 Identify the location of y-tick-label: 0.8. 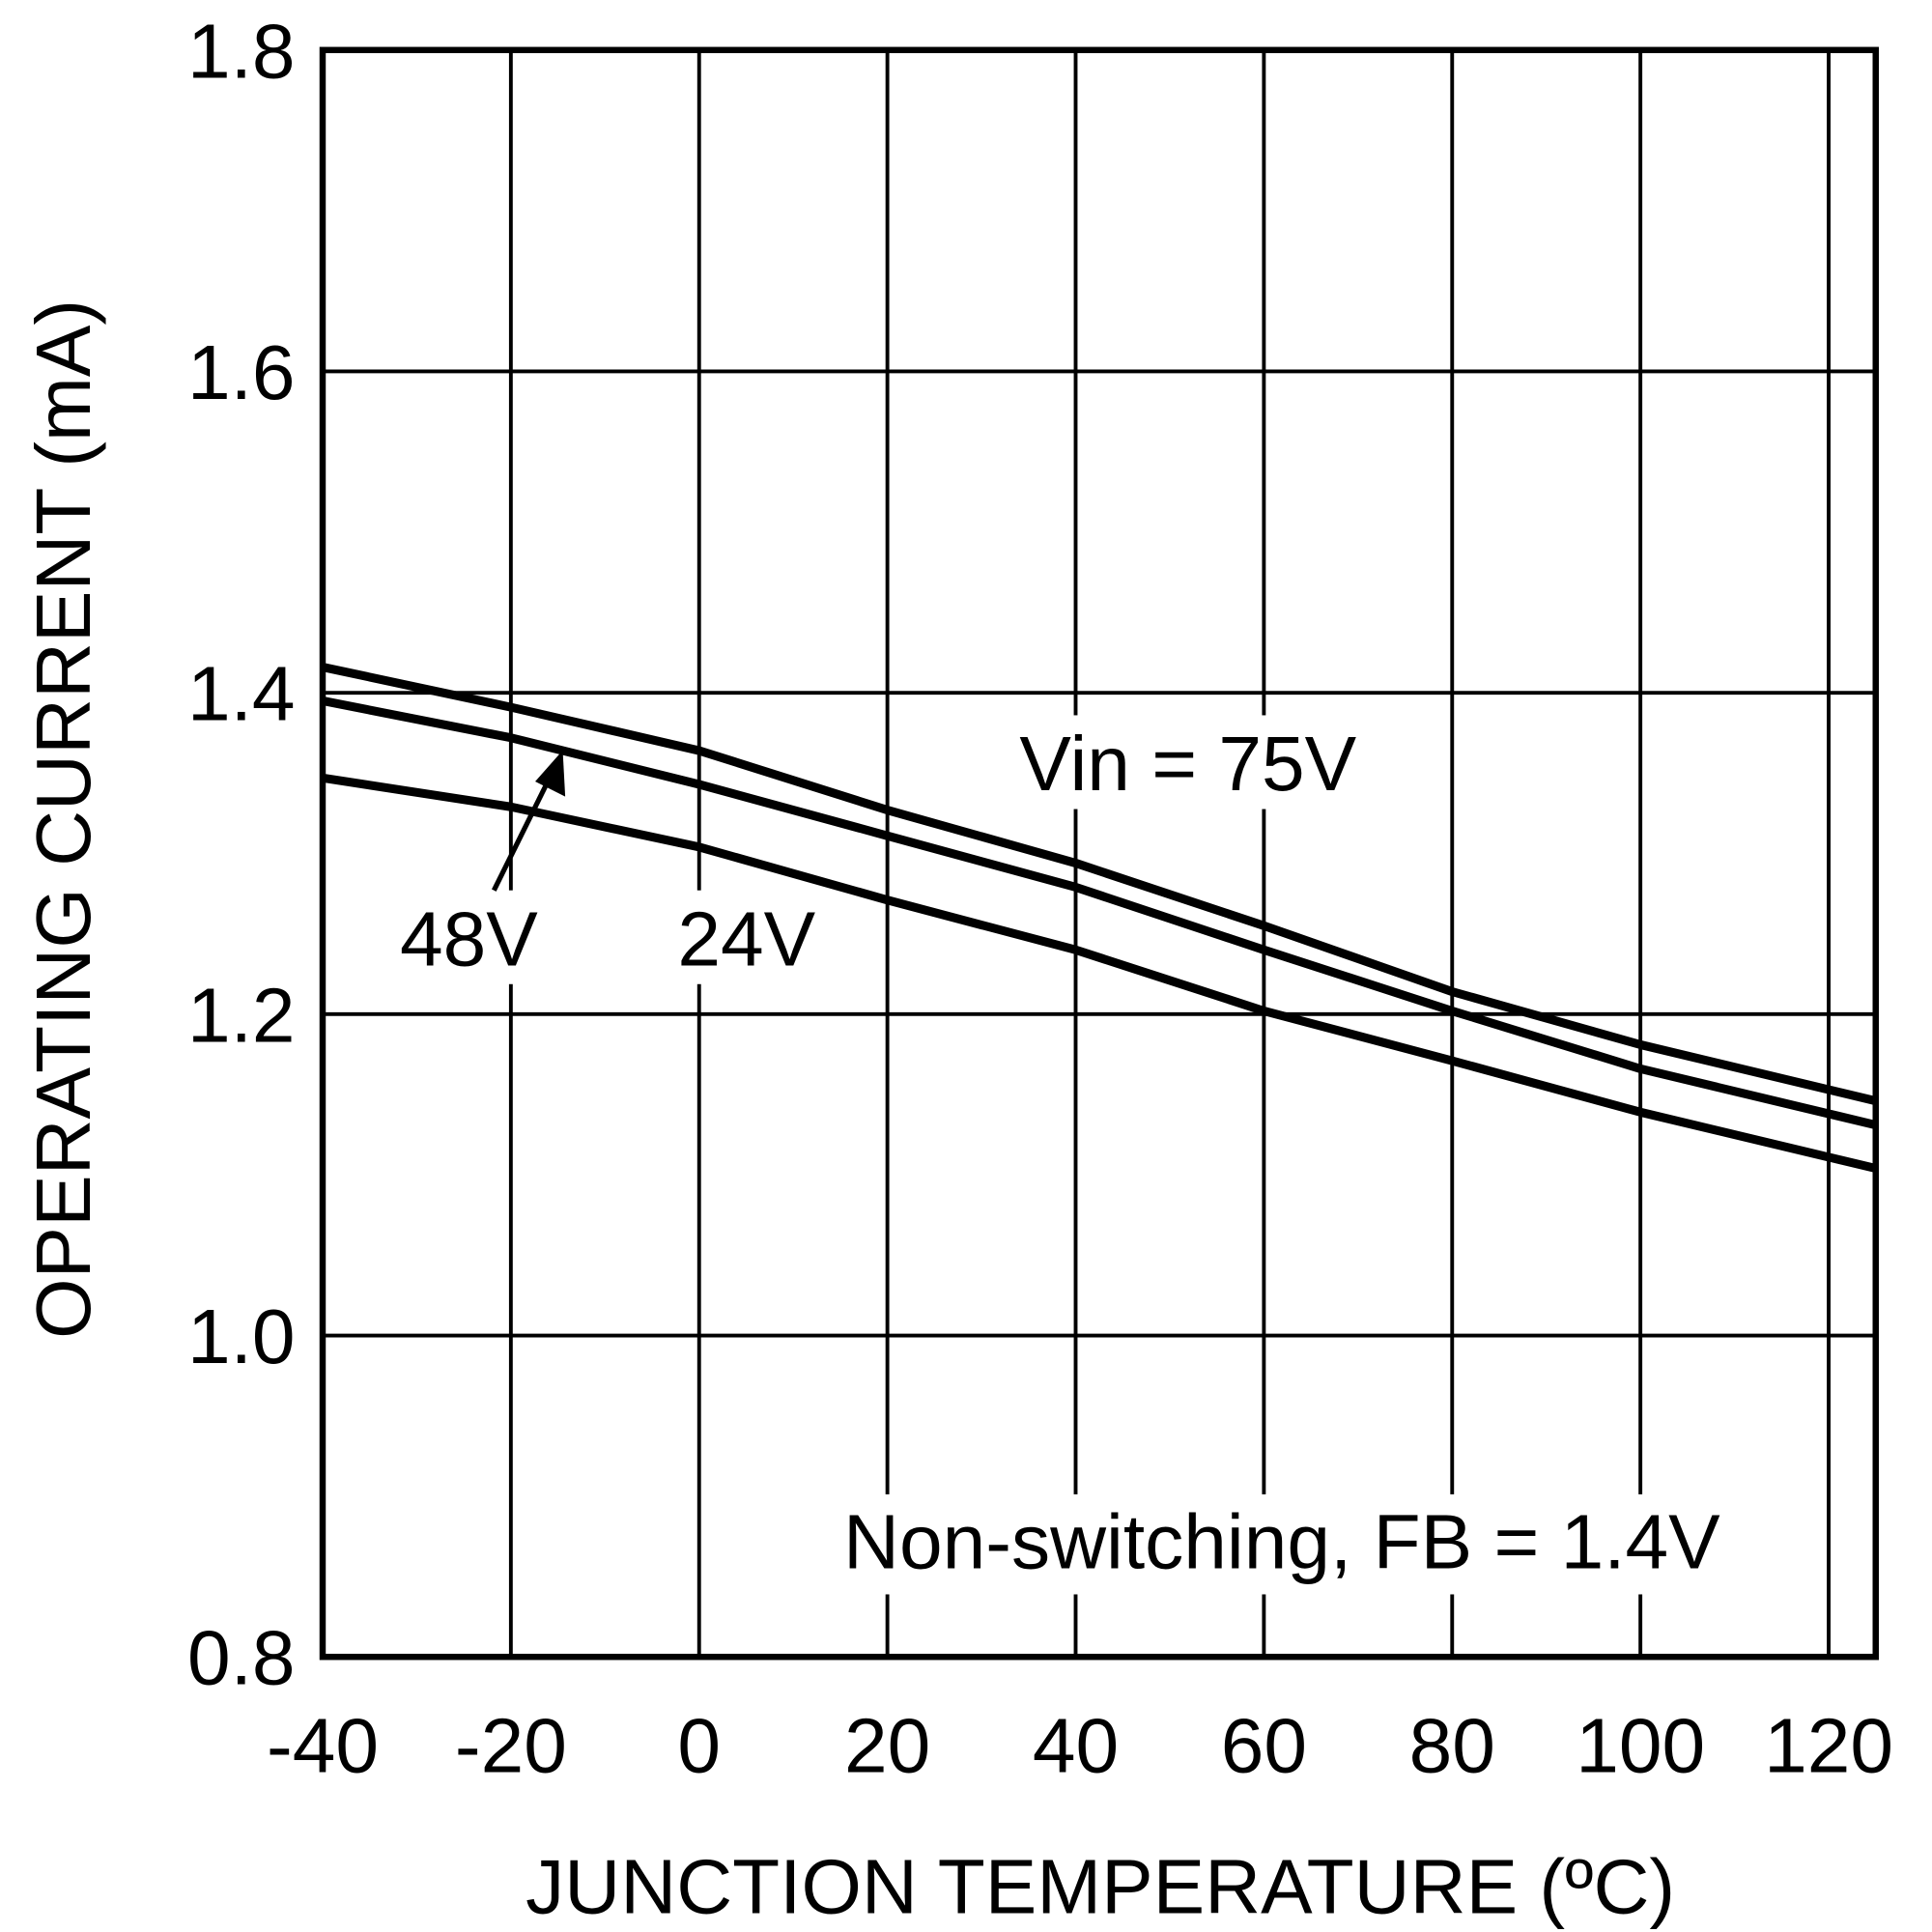
(241, 1658).